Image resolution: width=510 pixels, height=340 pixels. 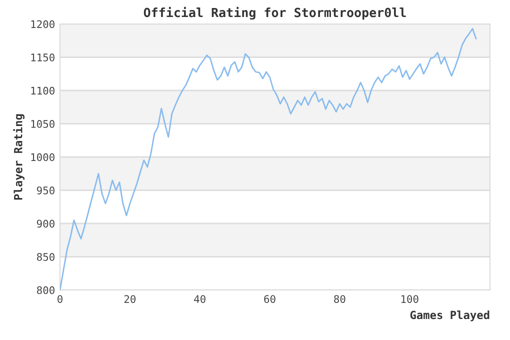 I want to click on y-tick-label: 950, so click(x=45, y=190).